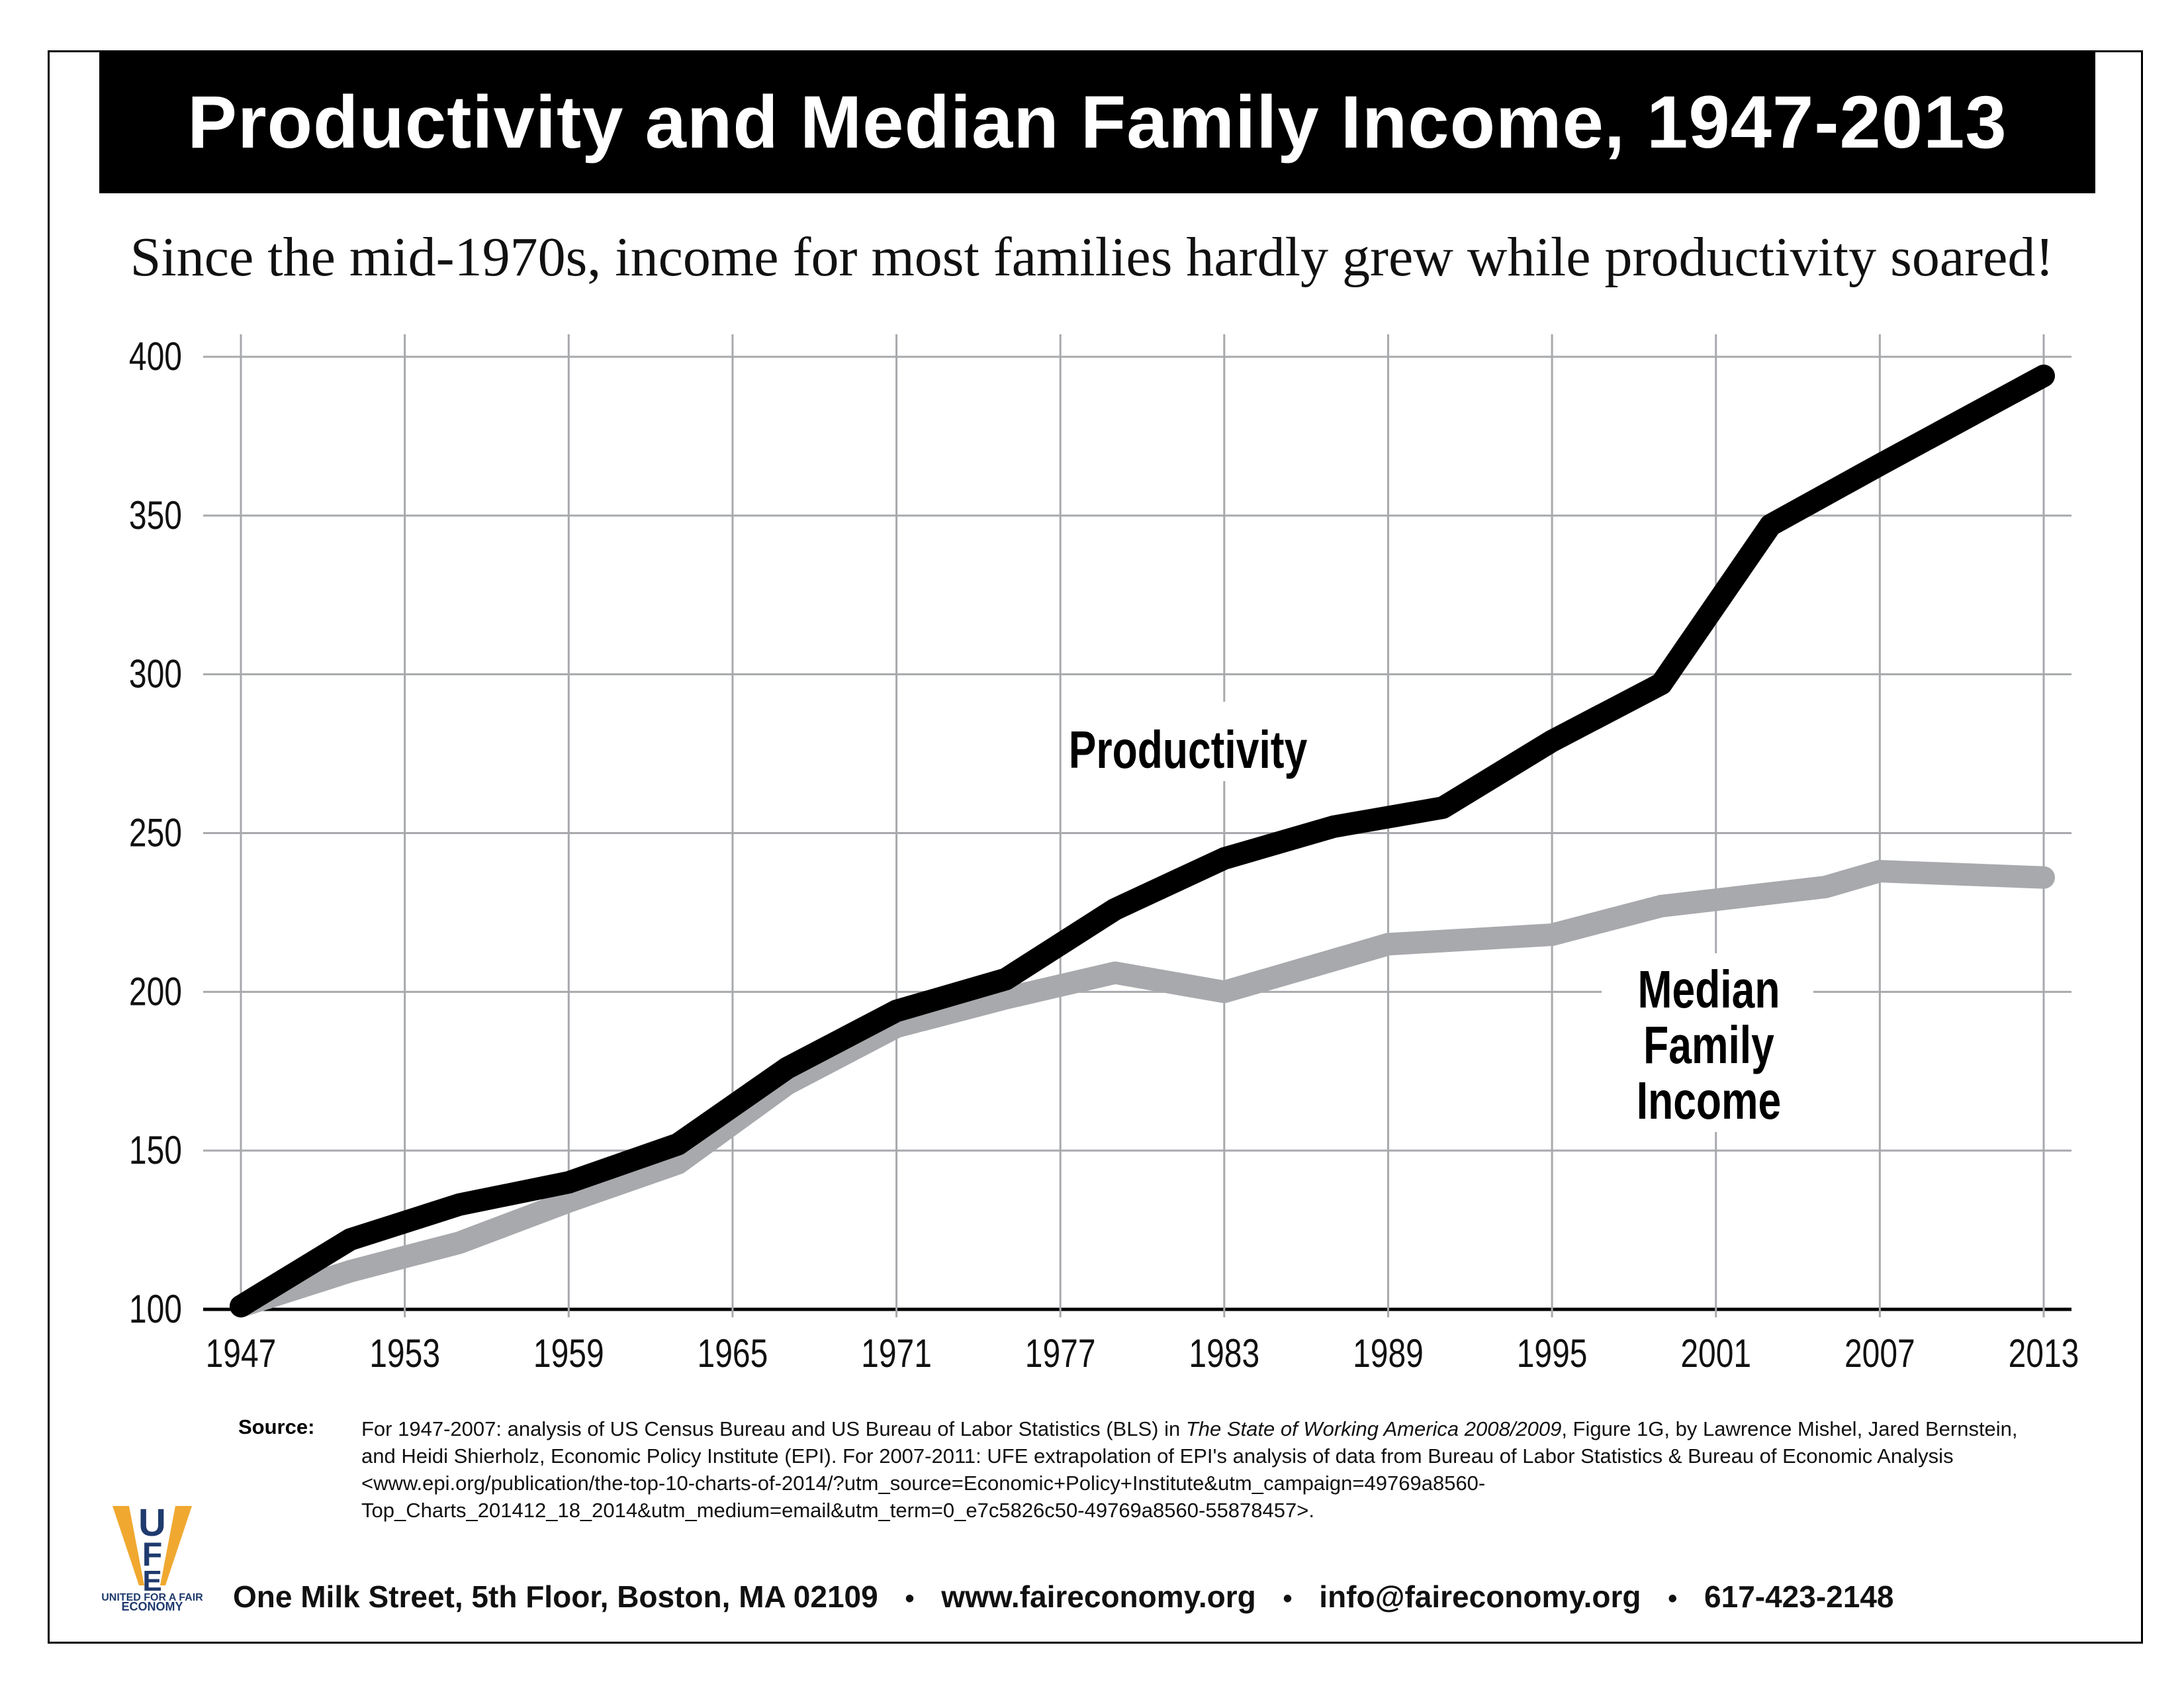 This screenshot has height=1688, width=2184. What do you see at coordinates (151, 1581) in the screenshot?
I see `svg-text: E` at bounding box center [151, 1581].